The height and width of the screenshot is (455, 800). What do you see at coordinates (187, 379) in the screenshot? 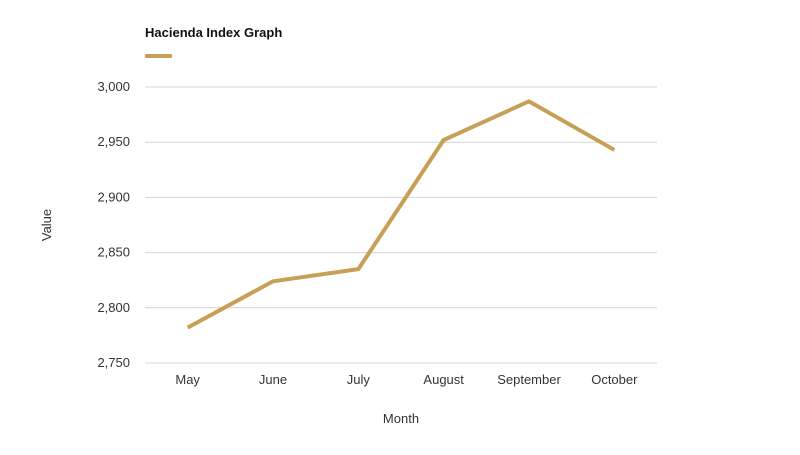
I see `x-tick-label: May` at bounding box center [187, 379].